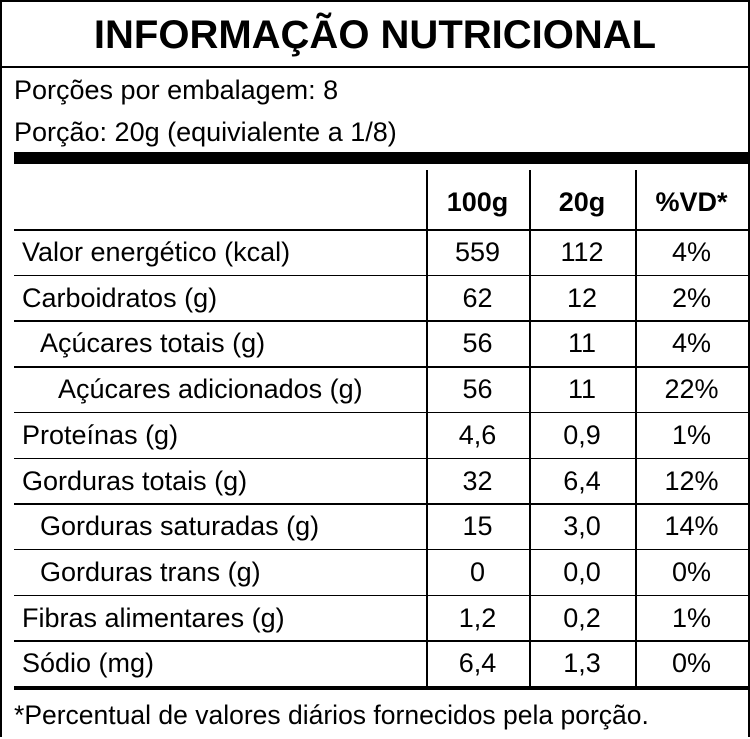 The width and height of the screenshot is (750, 739). I want to click on value: 32, so click(477, 480).